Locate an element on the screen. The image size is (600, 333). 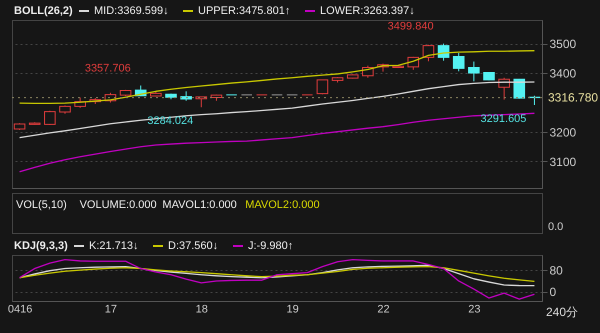
y-tick-label: 80 is located at coordinates (557, 270).